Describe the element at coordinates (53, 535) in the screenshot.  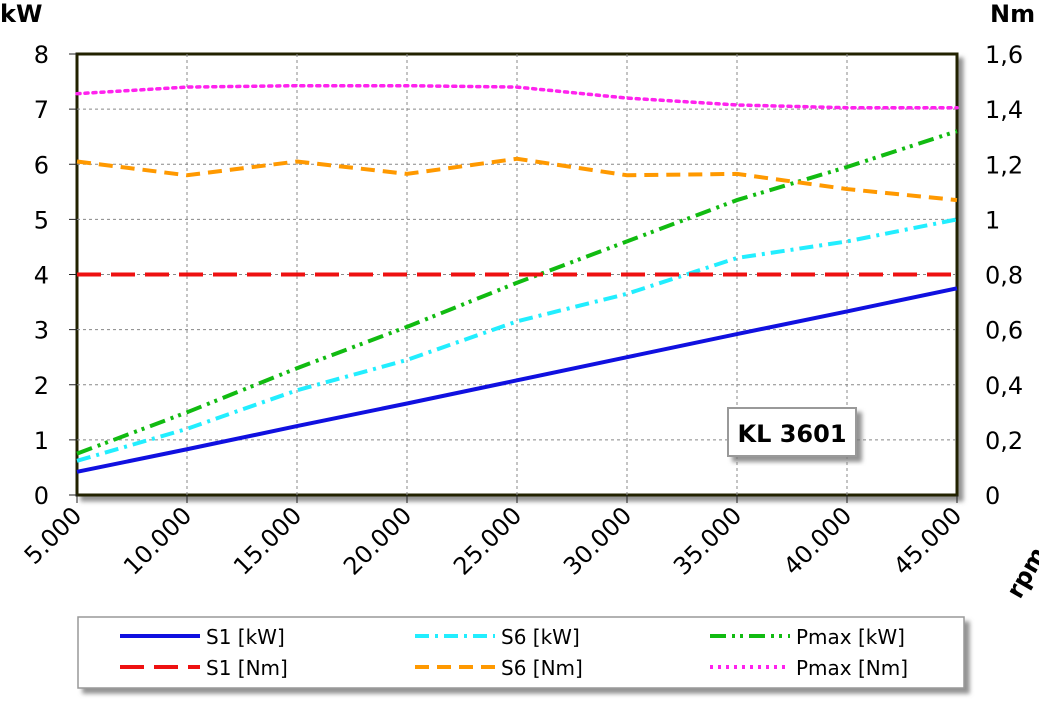
I see `x-tick-label: 5.000` at that location.